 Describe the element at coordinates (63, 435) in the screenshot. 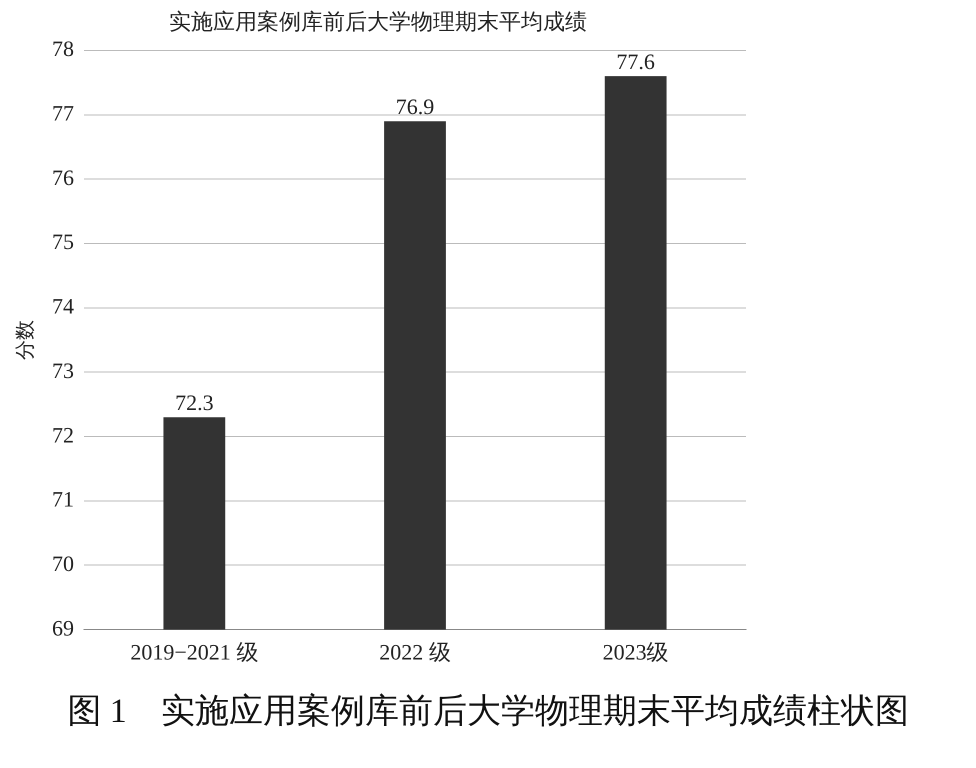

I see `y-tick-label: 72` at that location.